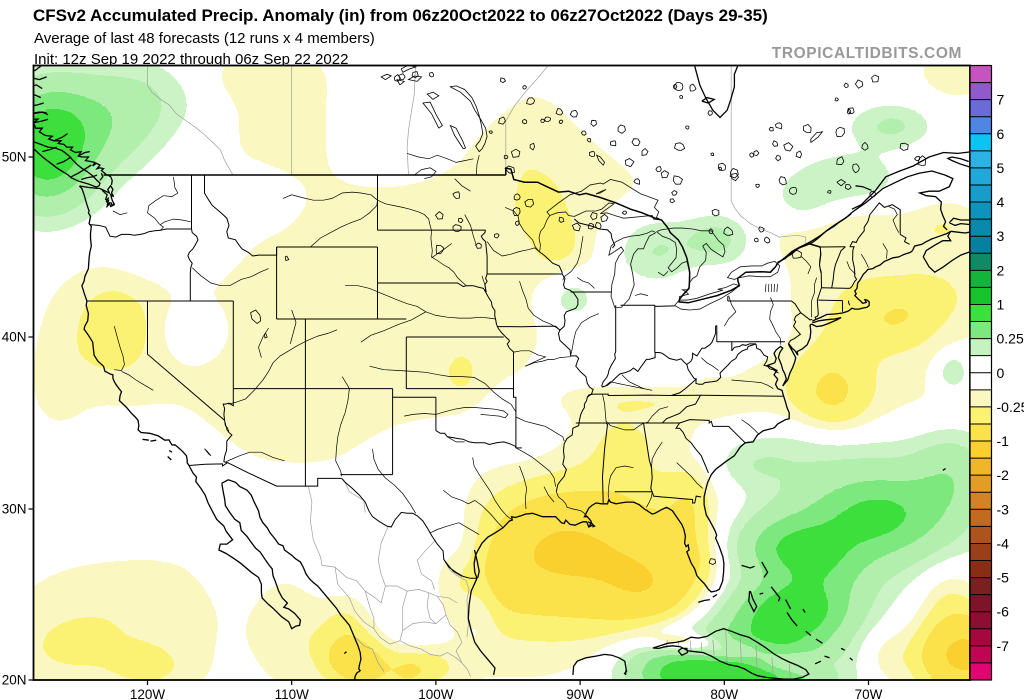 The height and width of the screenshot is (700, 1024). Describe the element at coordinates (1001, 100) in the screenshot. I see `svg-text: 7` at that location.